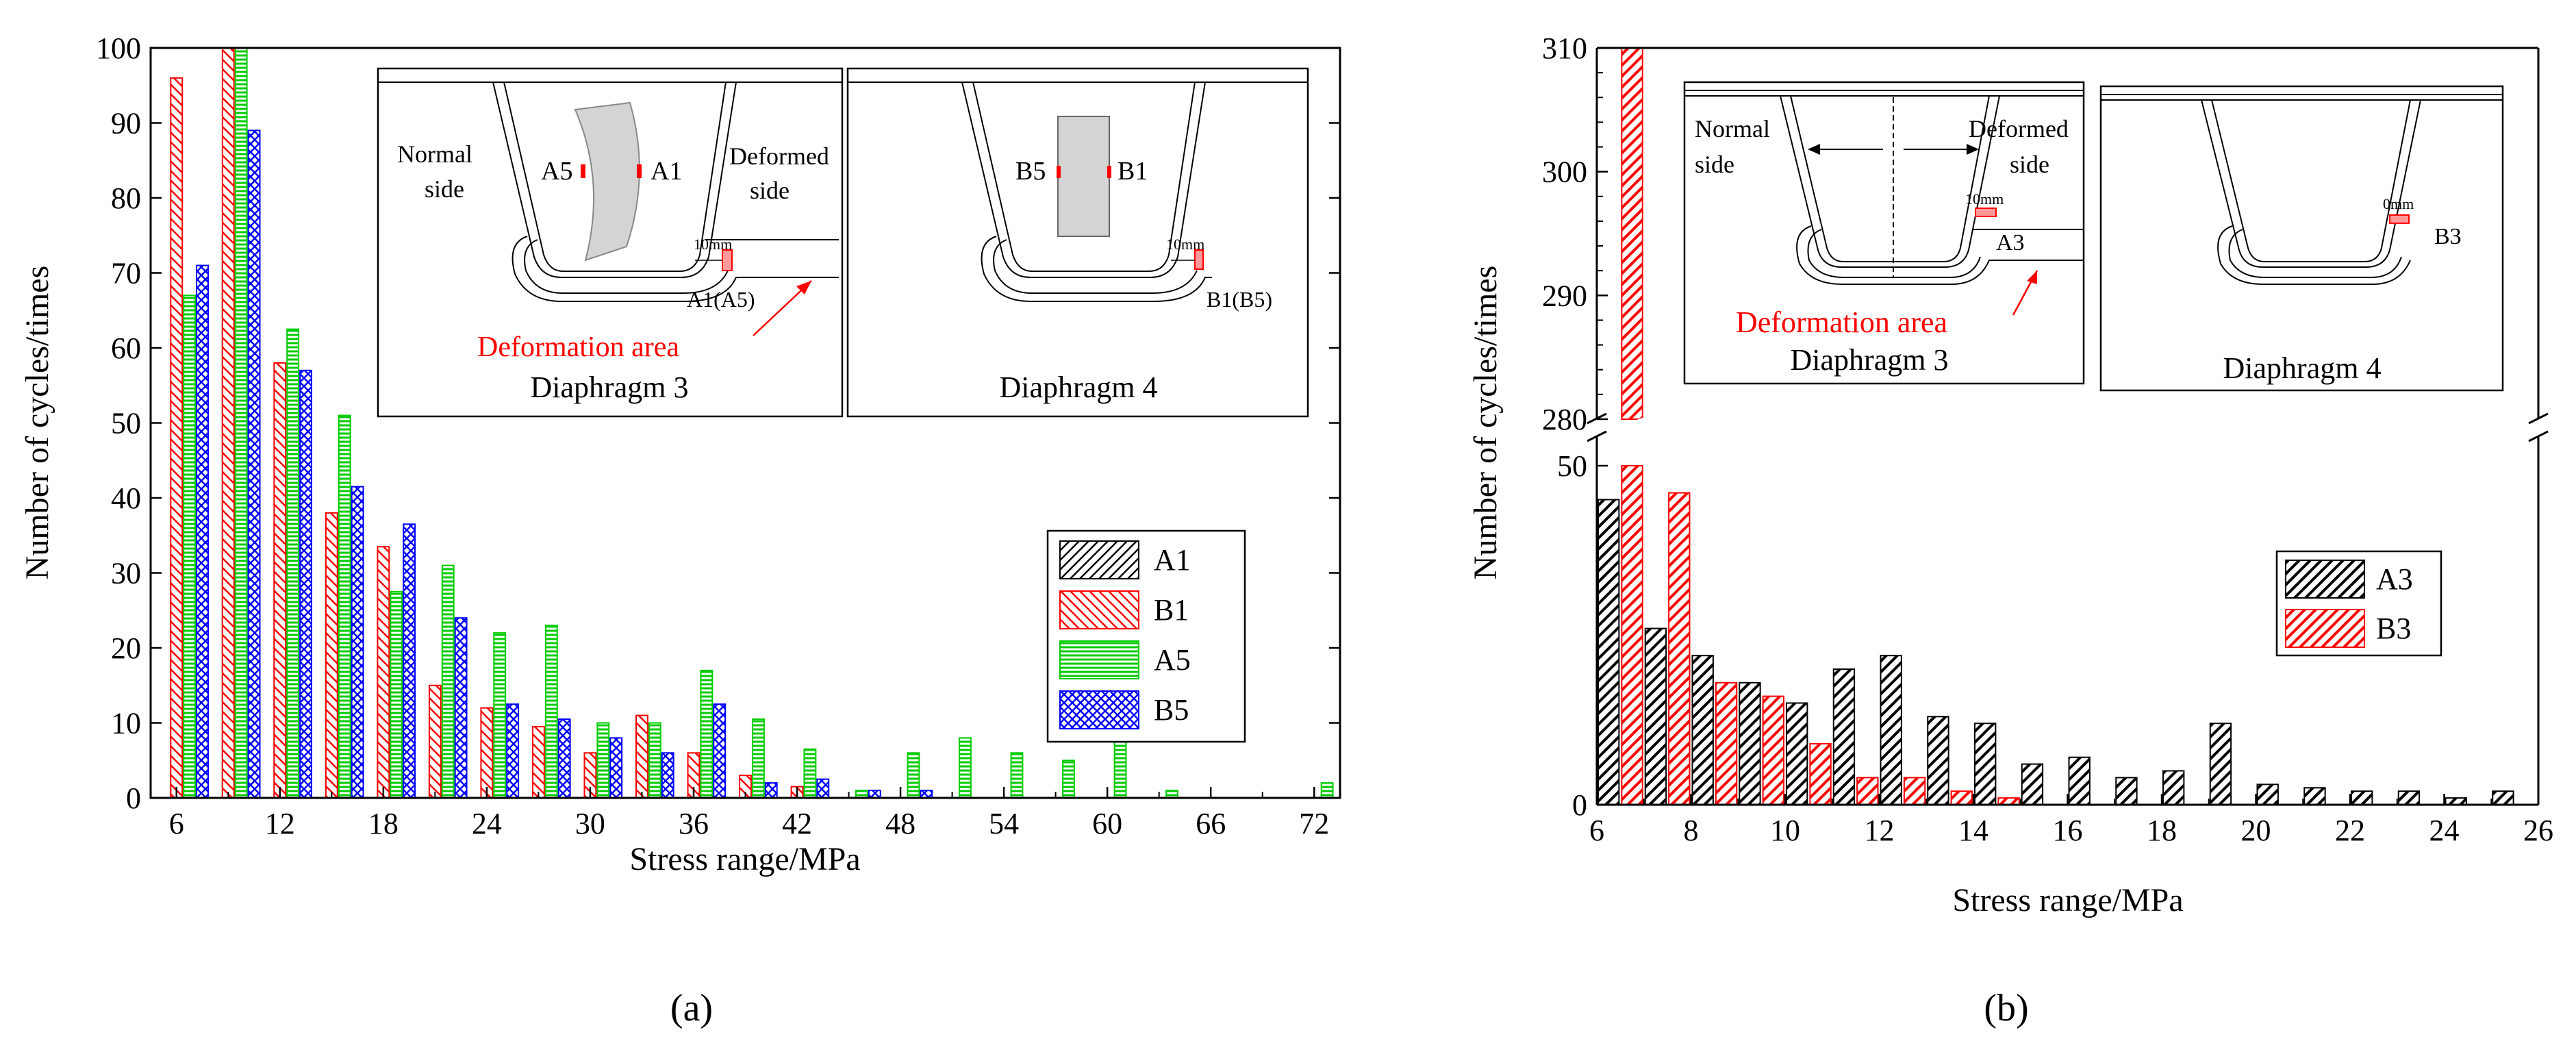  I want to click on ytick-label-b-upper-2: 300, so click(1564, 172).